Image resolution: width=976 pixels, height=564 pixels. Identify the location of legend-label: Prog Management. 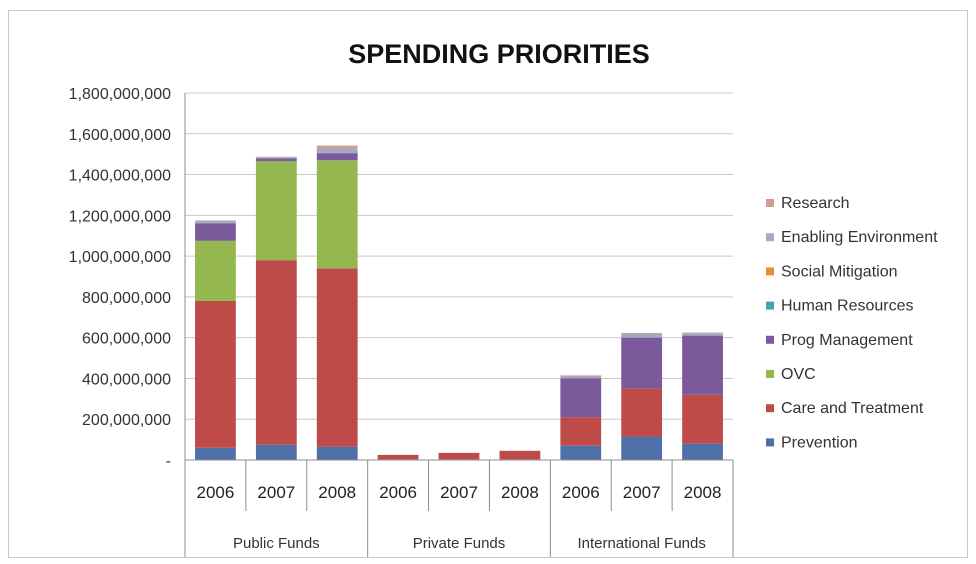
(847, 340).